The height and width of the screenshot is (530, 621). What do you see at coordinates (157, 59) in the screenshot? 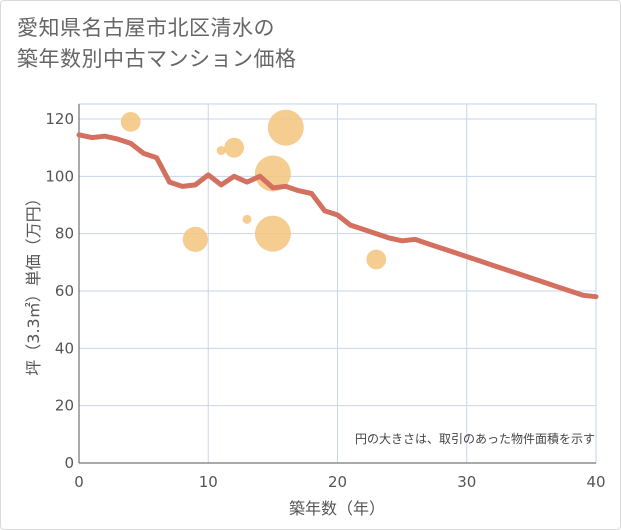
I see `chart-title-line-2: 築年数別中古マンション価格` at bounding box center [157, 59].